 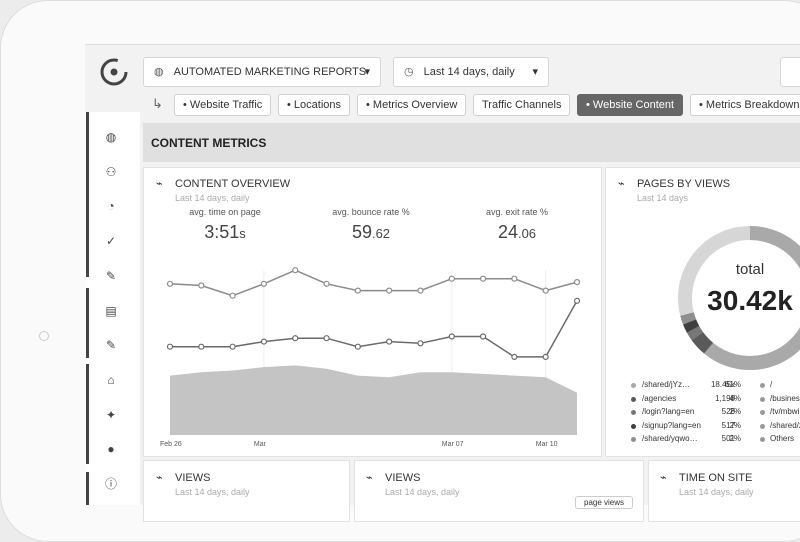 I want to click on legend-name: /, so click(x=771, y=384).